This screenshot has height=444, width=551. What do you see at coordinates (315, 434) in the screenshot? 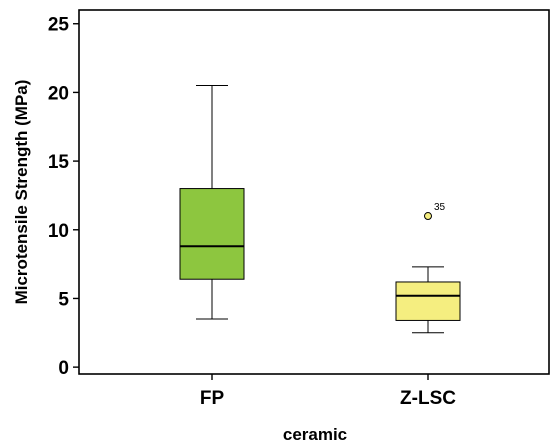
I see `x-axis-title: ceramic` at bounding box center [315, 434].